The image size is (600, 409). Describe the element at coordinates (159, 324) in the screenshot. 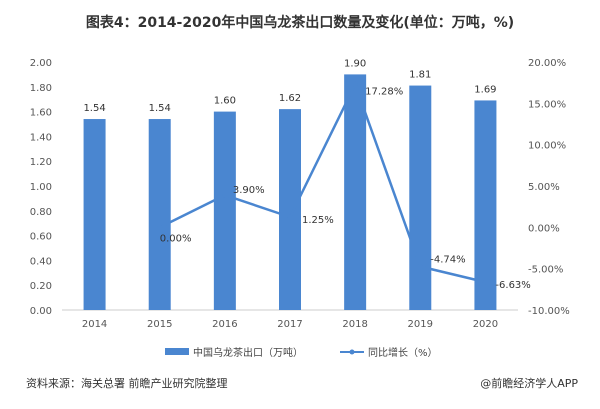

I see `x-axis-tick: 2015` at that location.